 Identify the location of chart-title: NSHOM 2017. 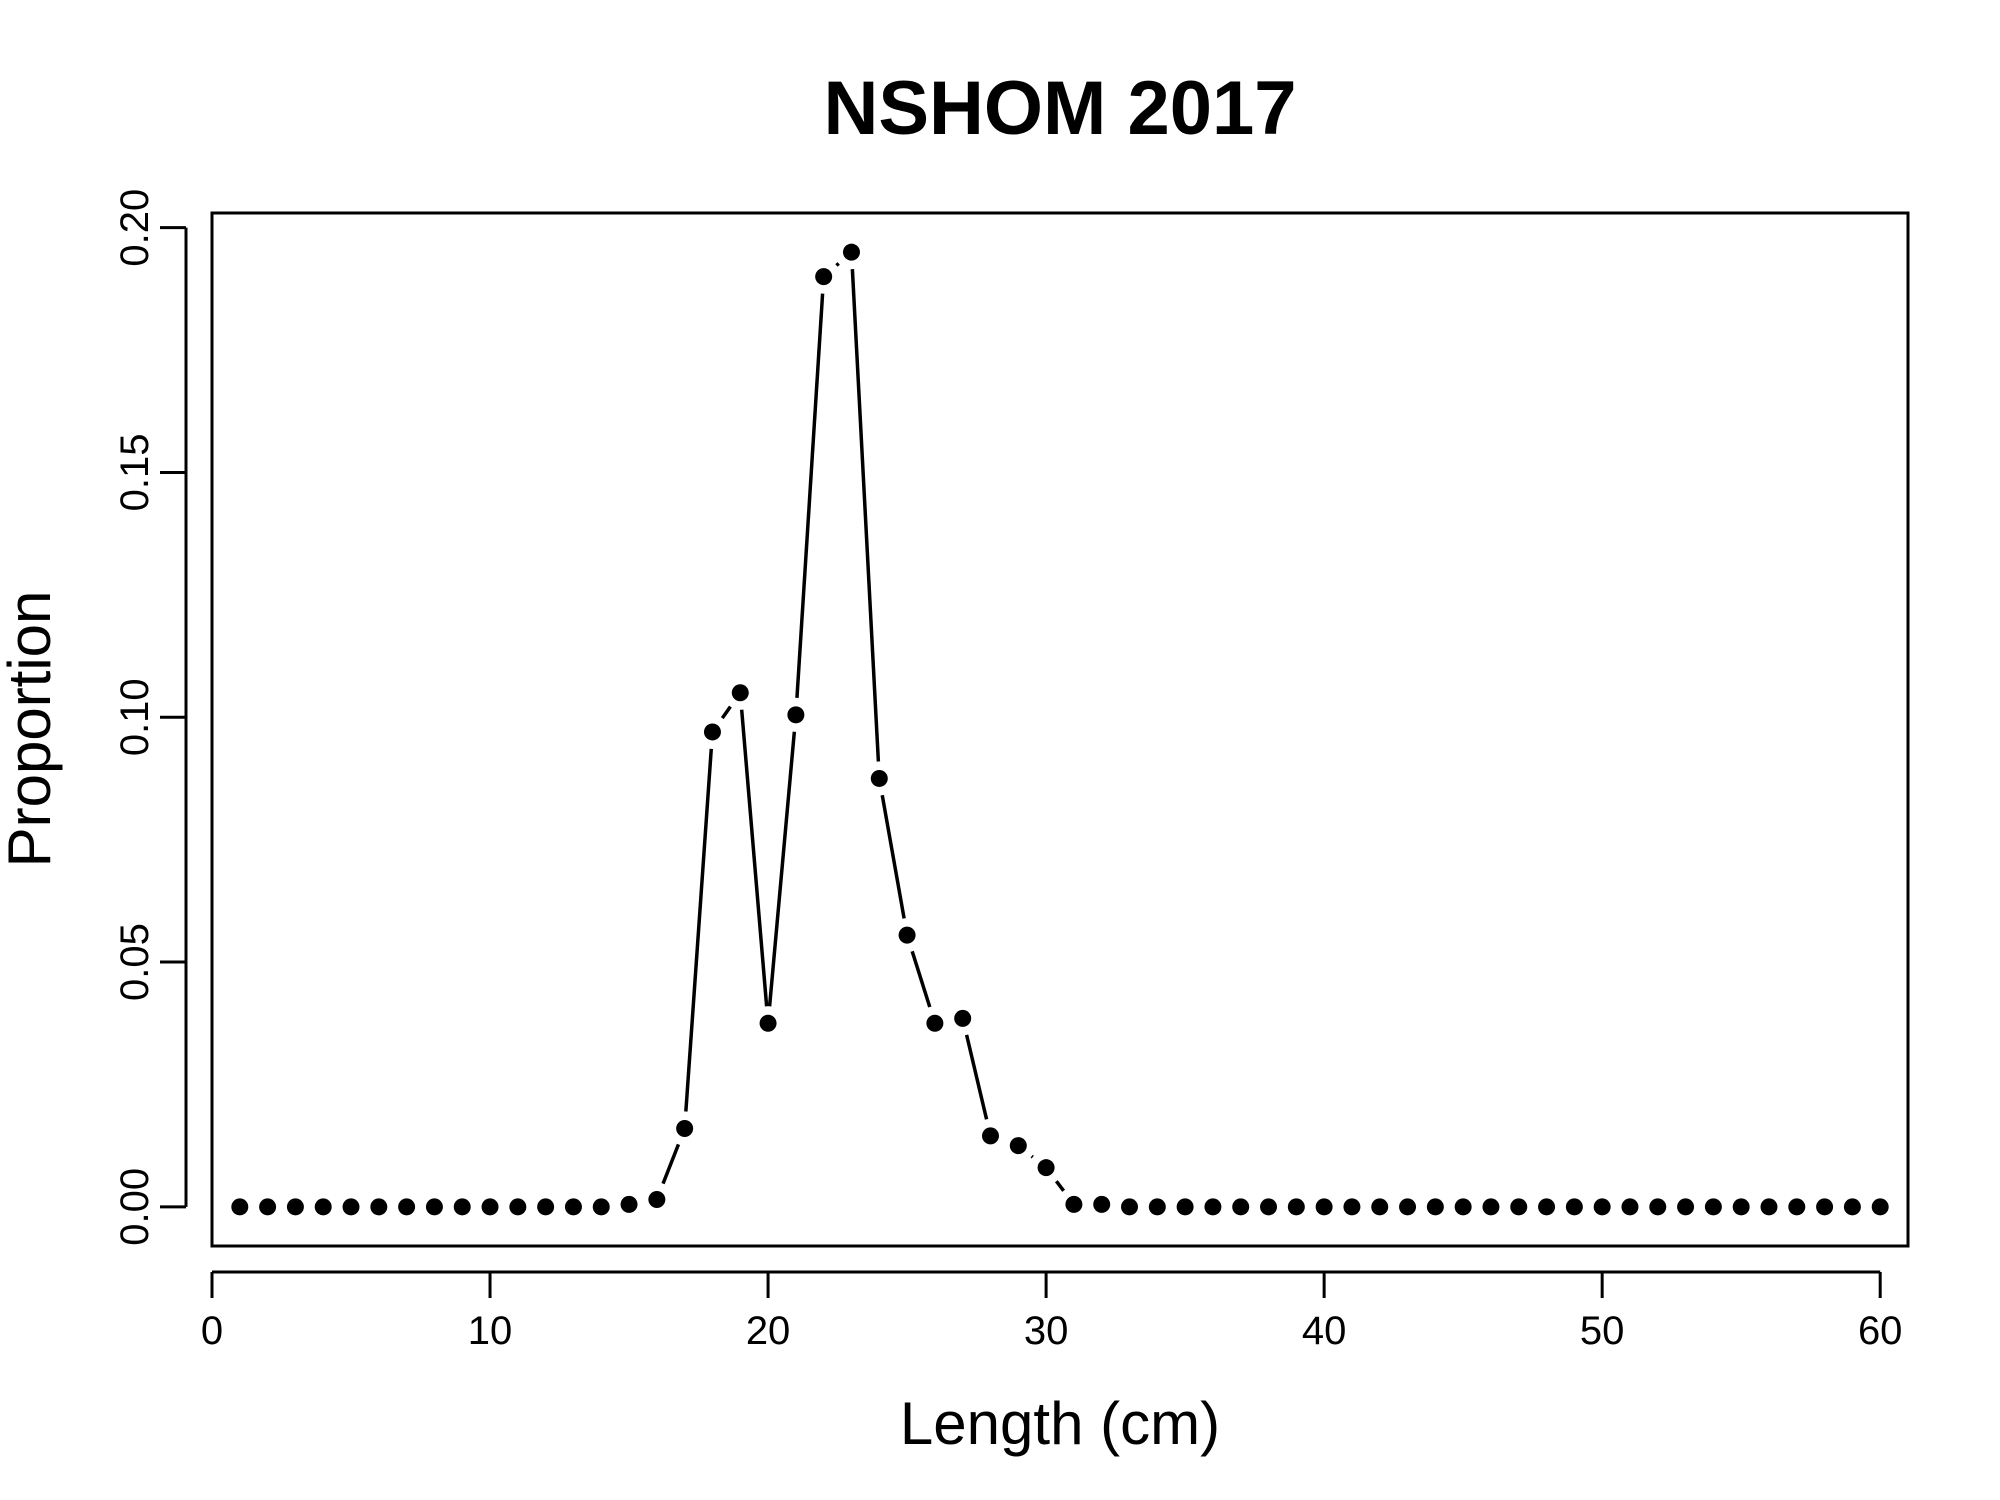
(1059, 108).